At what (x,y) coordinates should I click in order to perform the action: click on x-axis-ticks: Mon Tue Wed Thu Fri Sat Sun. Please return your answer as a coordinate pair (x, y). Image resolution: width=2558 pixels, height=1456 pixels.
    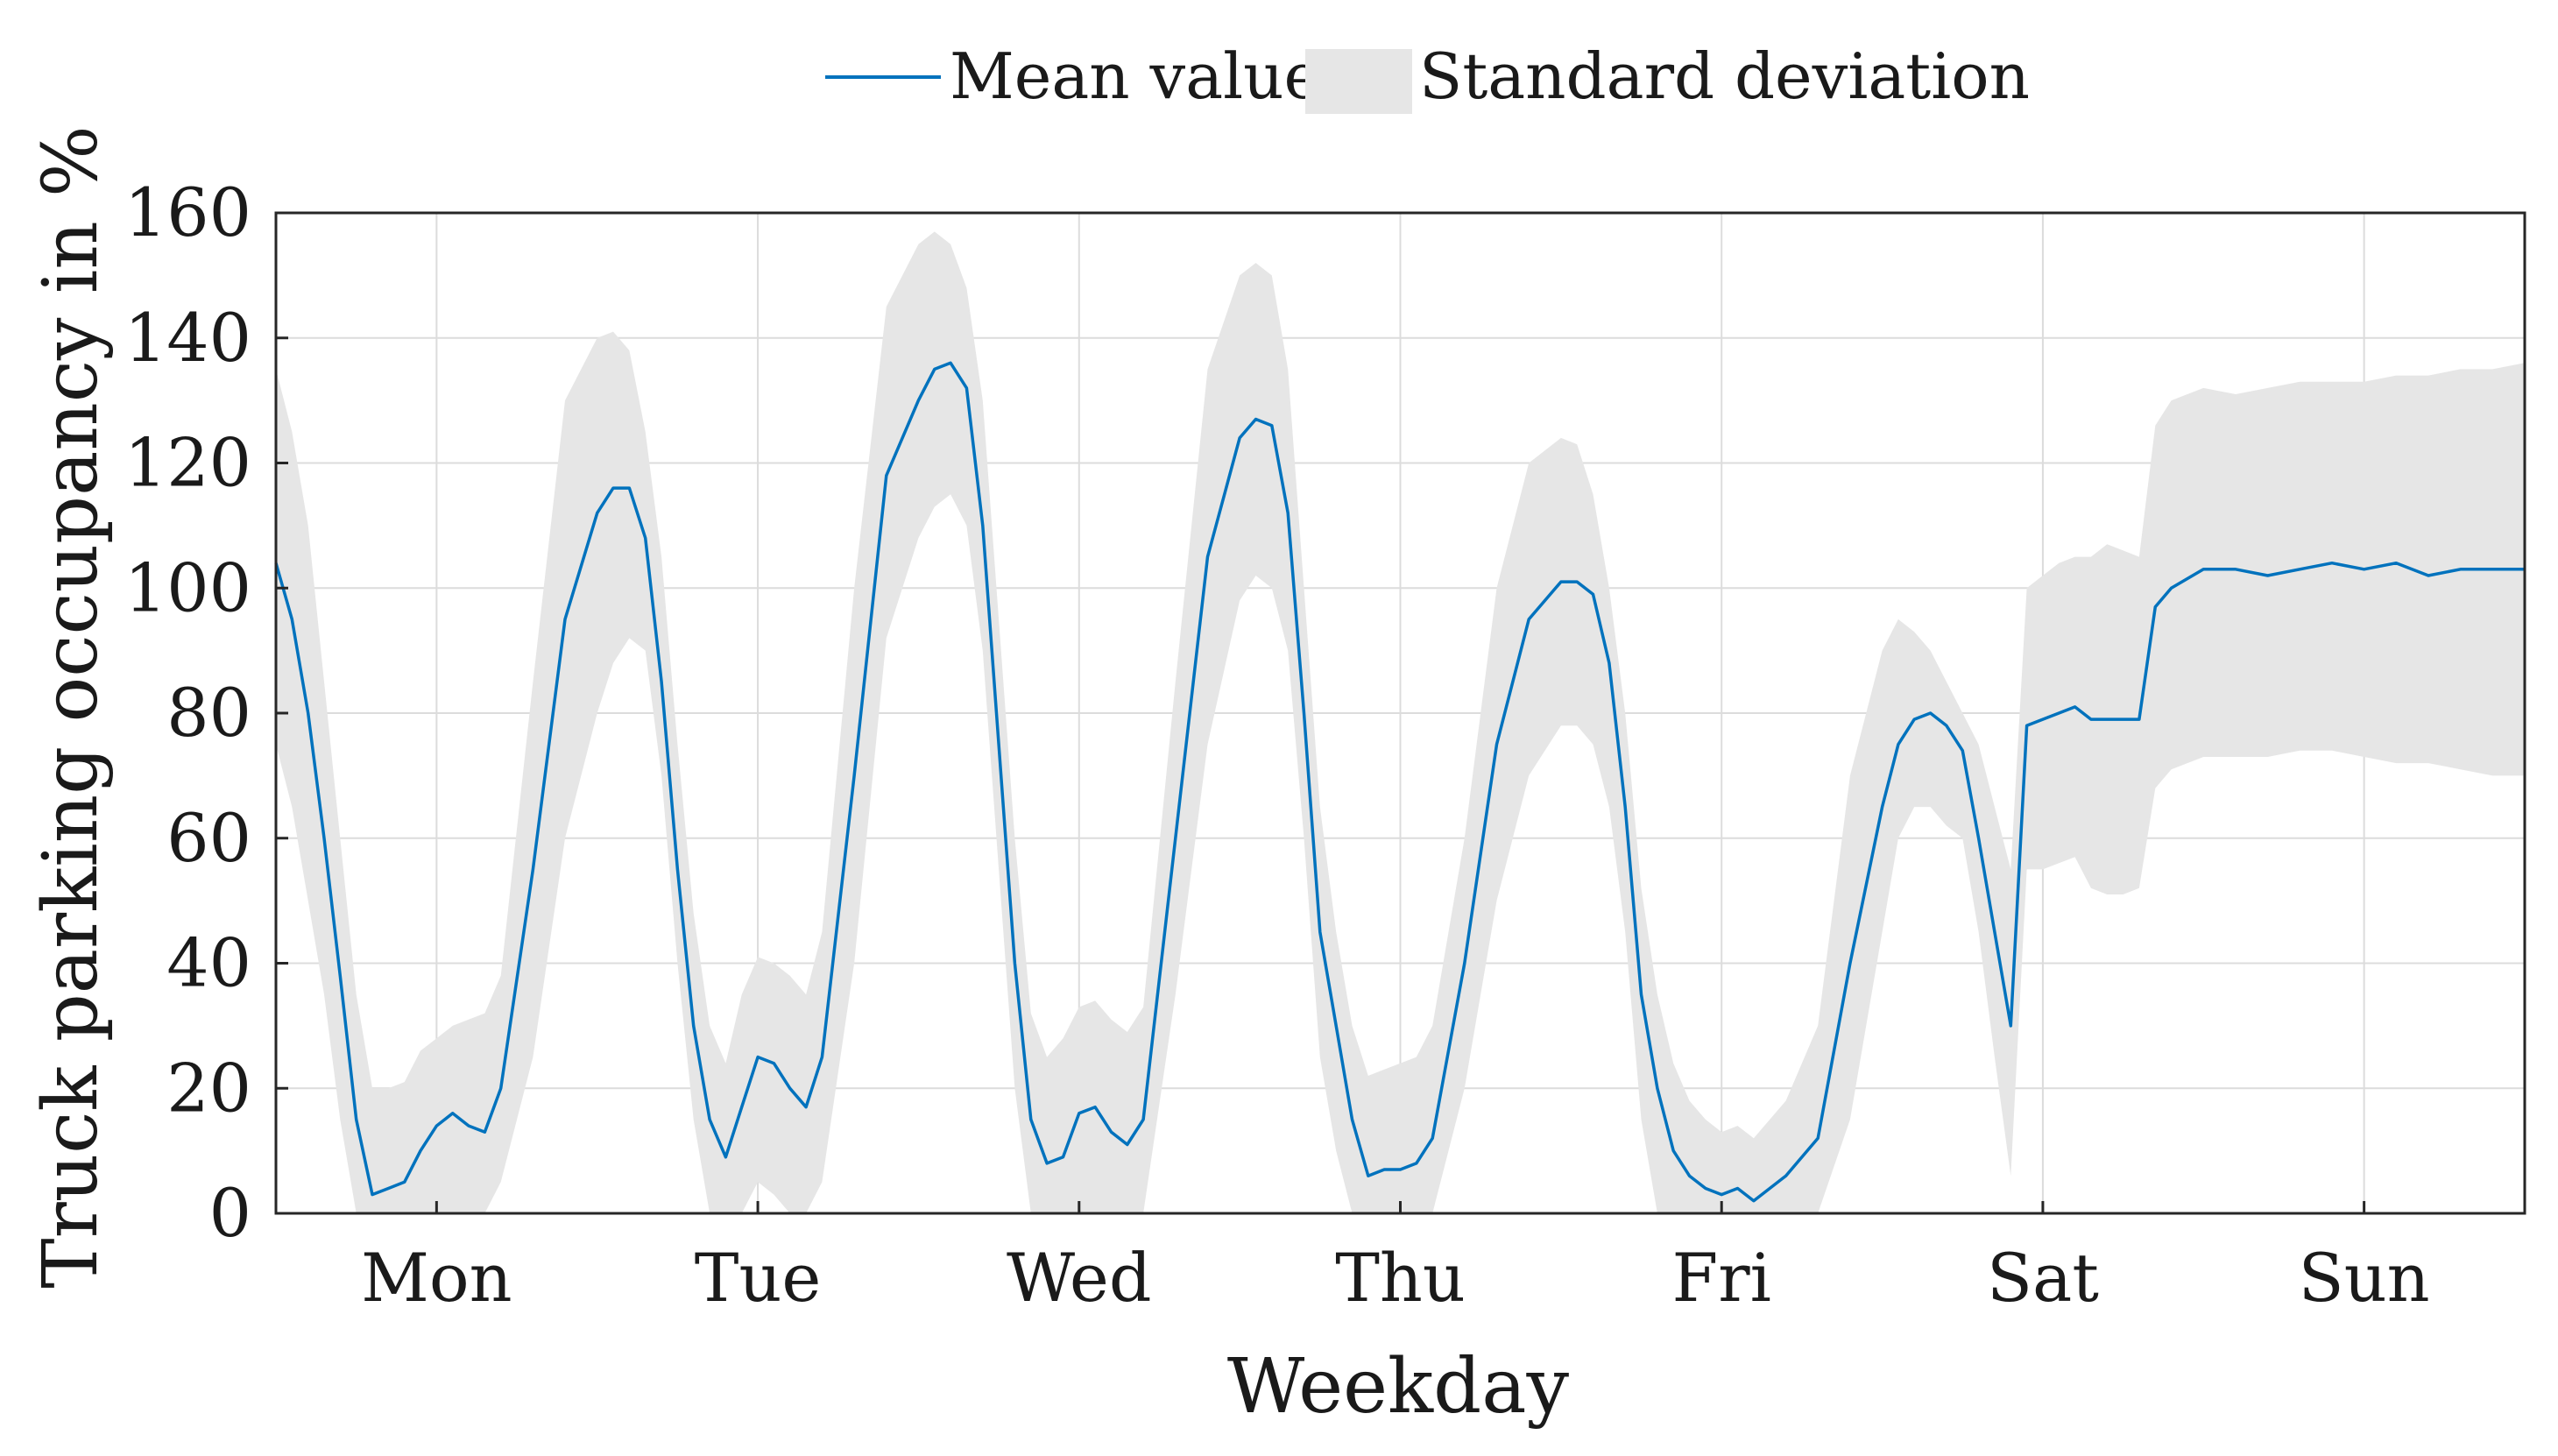
    Looking at the image, I should click on (1395, 1259).